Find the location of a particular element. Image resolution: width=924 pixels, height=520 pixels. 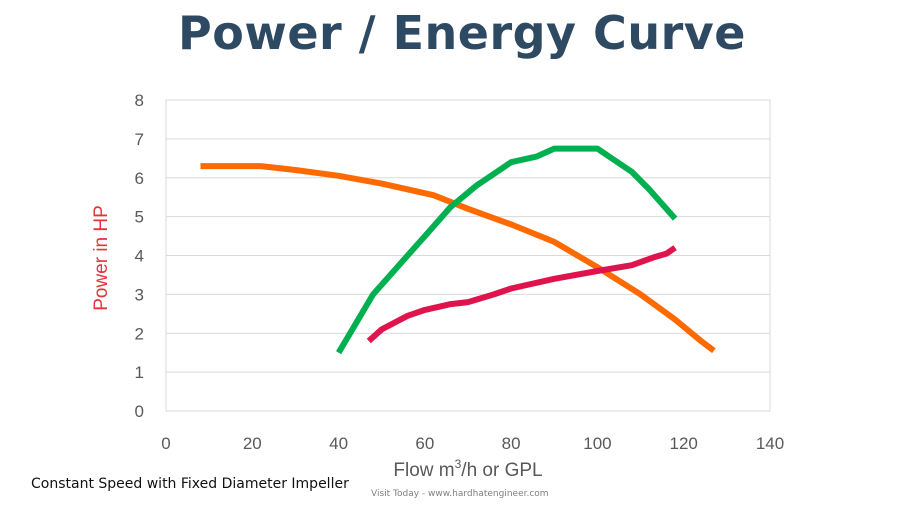

x-tick-label: 80 is located at coordinates (511, 443).